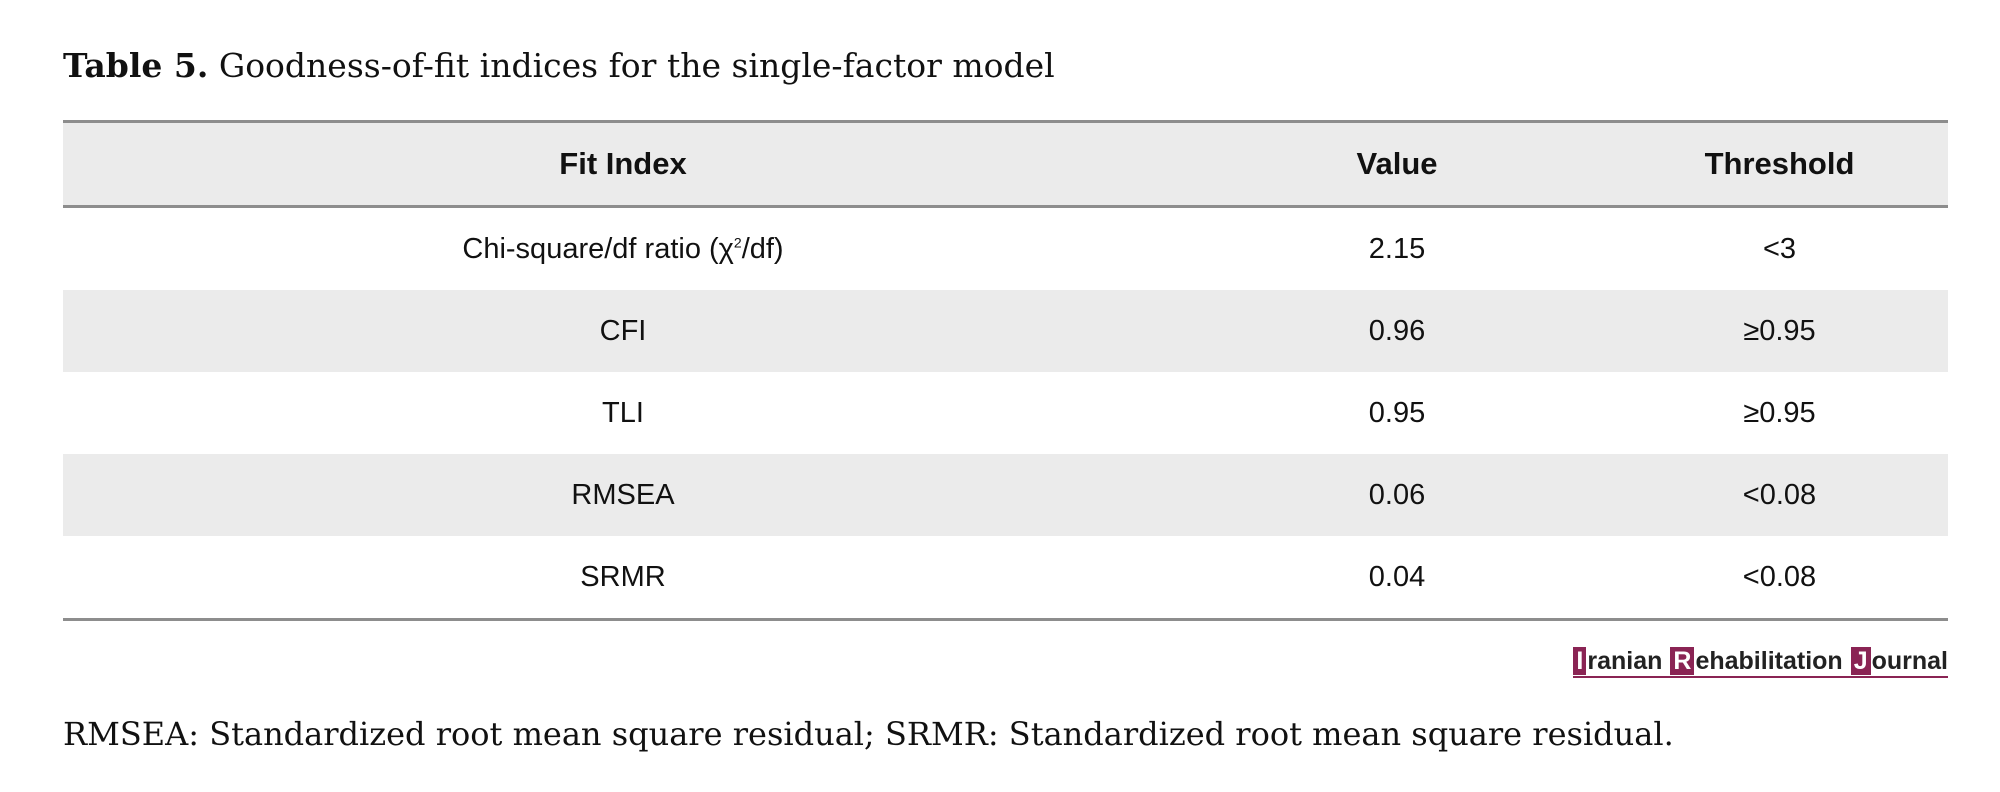  I want to click on chi-square-superscript: 2, so click(737, 241).